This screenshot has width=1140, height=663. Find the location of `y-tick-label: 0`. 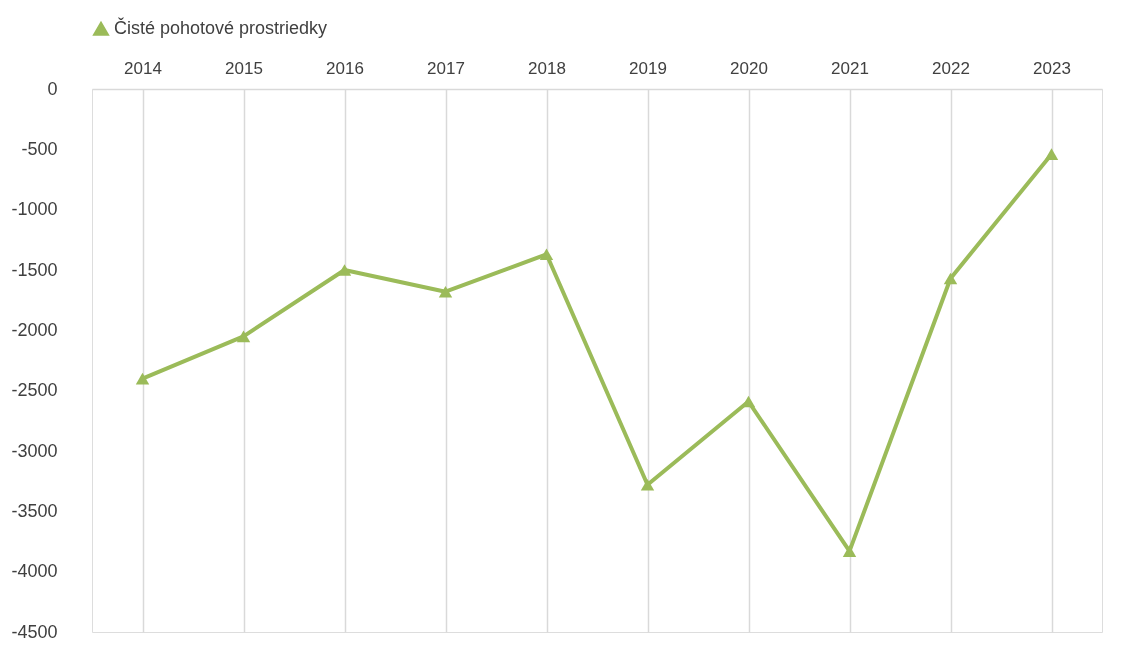

y-tick-label: 0 is located at coordinates (52, 88).